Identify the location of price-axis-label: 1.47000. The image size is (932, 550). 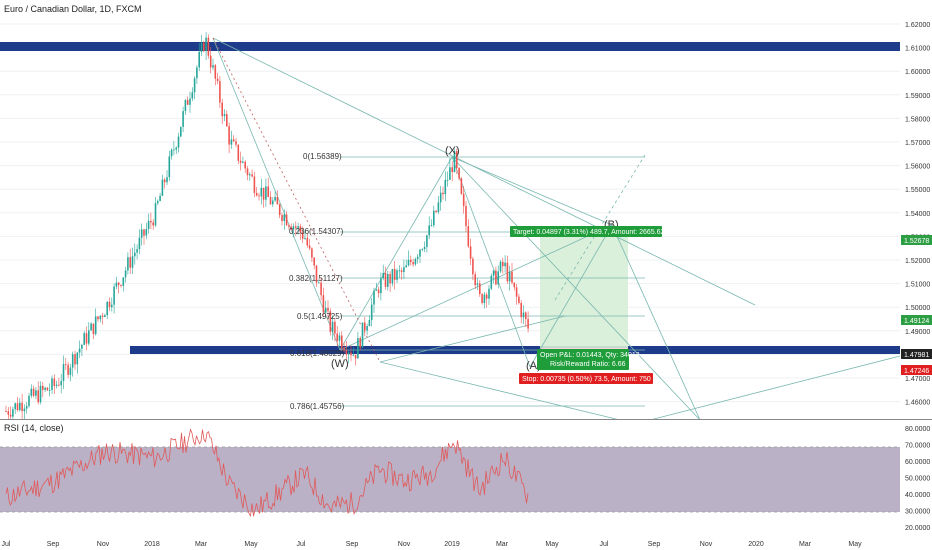
(917, 379).